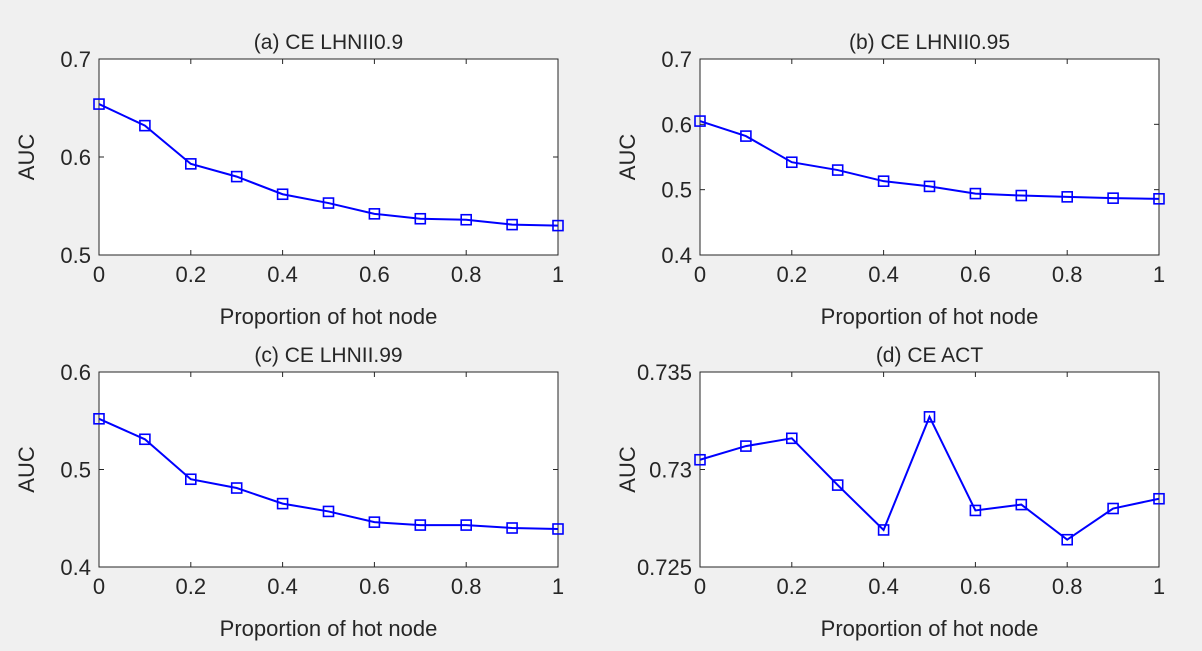 The image size is (1202, 651). Describe the element at coordinates (664, 567) in the screenshot. I see `y-tick-label: 0.725` at that location.